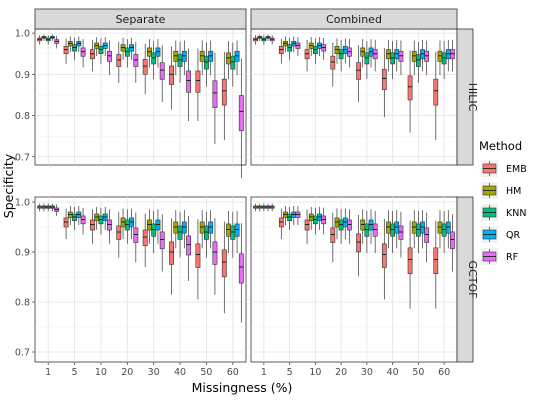 The image size is (550, 403). I want to click on legend-item-emb: EMB, so click(504, 168).